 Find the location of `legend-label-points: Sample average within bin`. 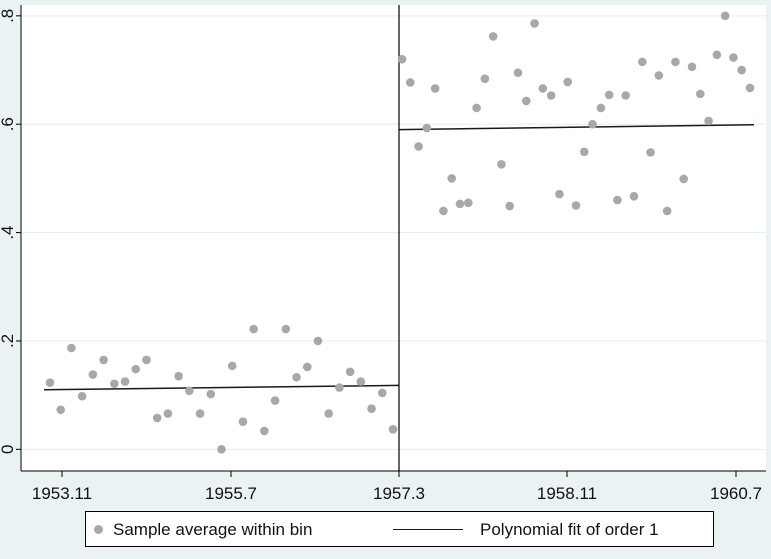

legend-label-points: Sample average within bin is located at coordinates (213, 529).